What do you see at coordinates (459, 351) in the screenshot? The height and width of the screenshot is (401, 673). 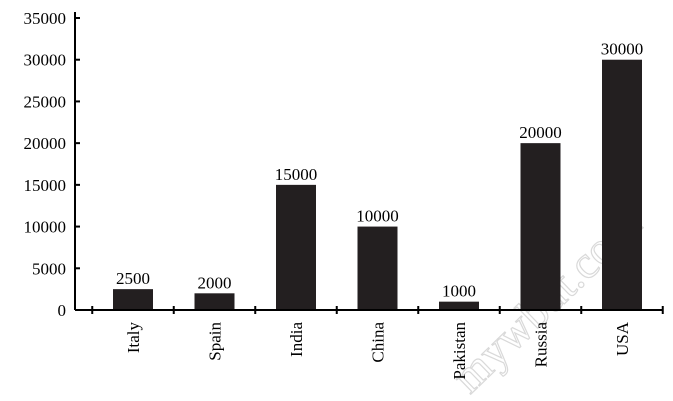 I see `x-tick-label-pakistan: Pakistan` at bounding box center [459, 351].